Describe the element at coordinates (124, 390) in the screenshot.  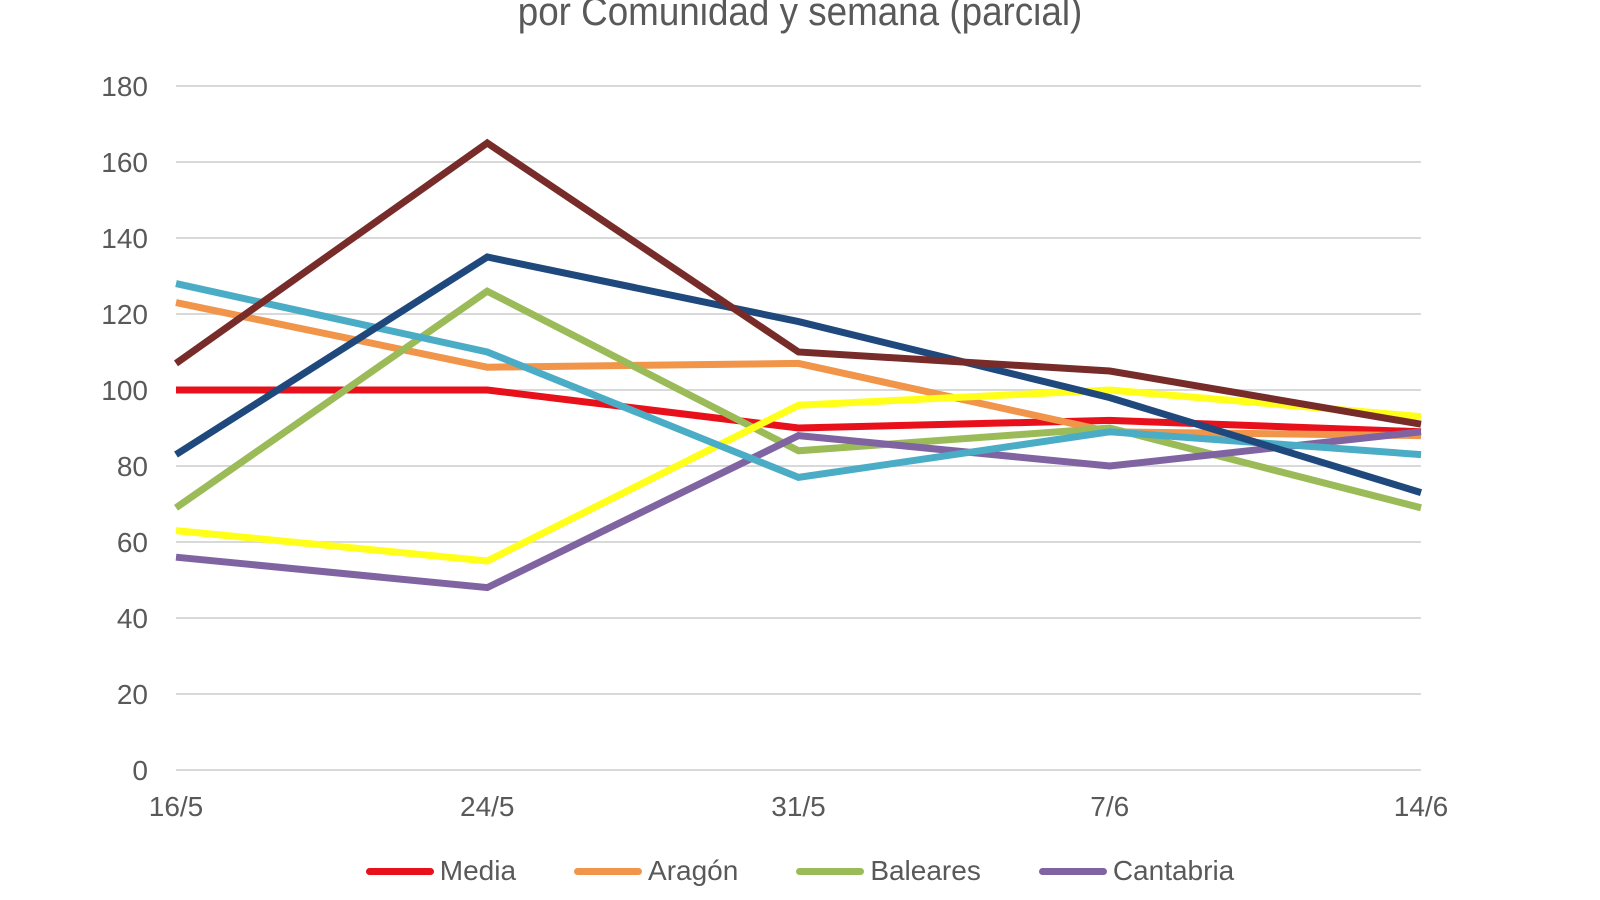
I see `y-tick-label: 100` at that location.